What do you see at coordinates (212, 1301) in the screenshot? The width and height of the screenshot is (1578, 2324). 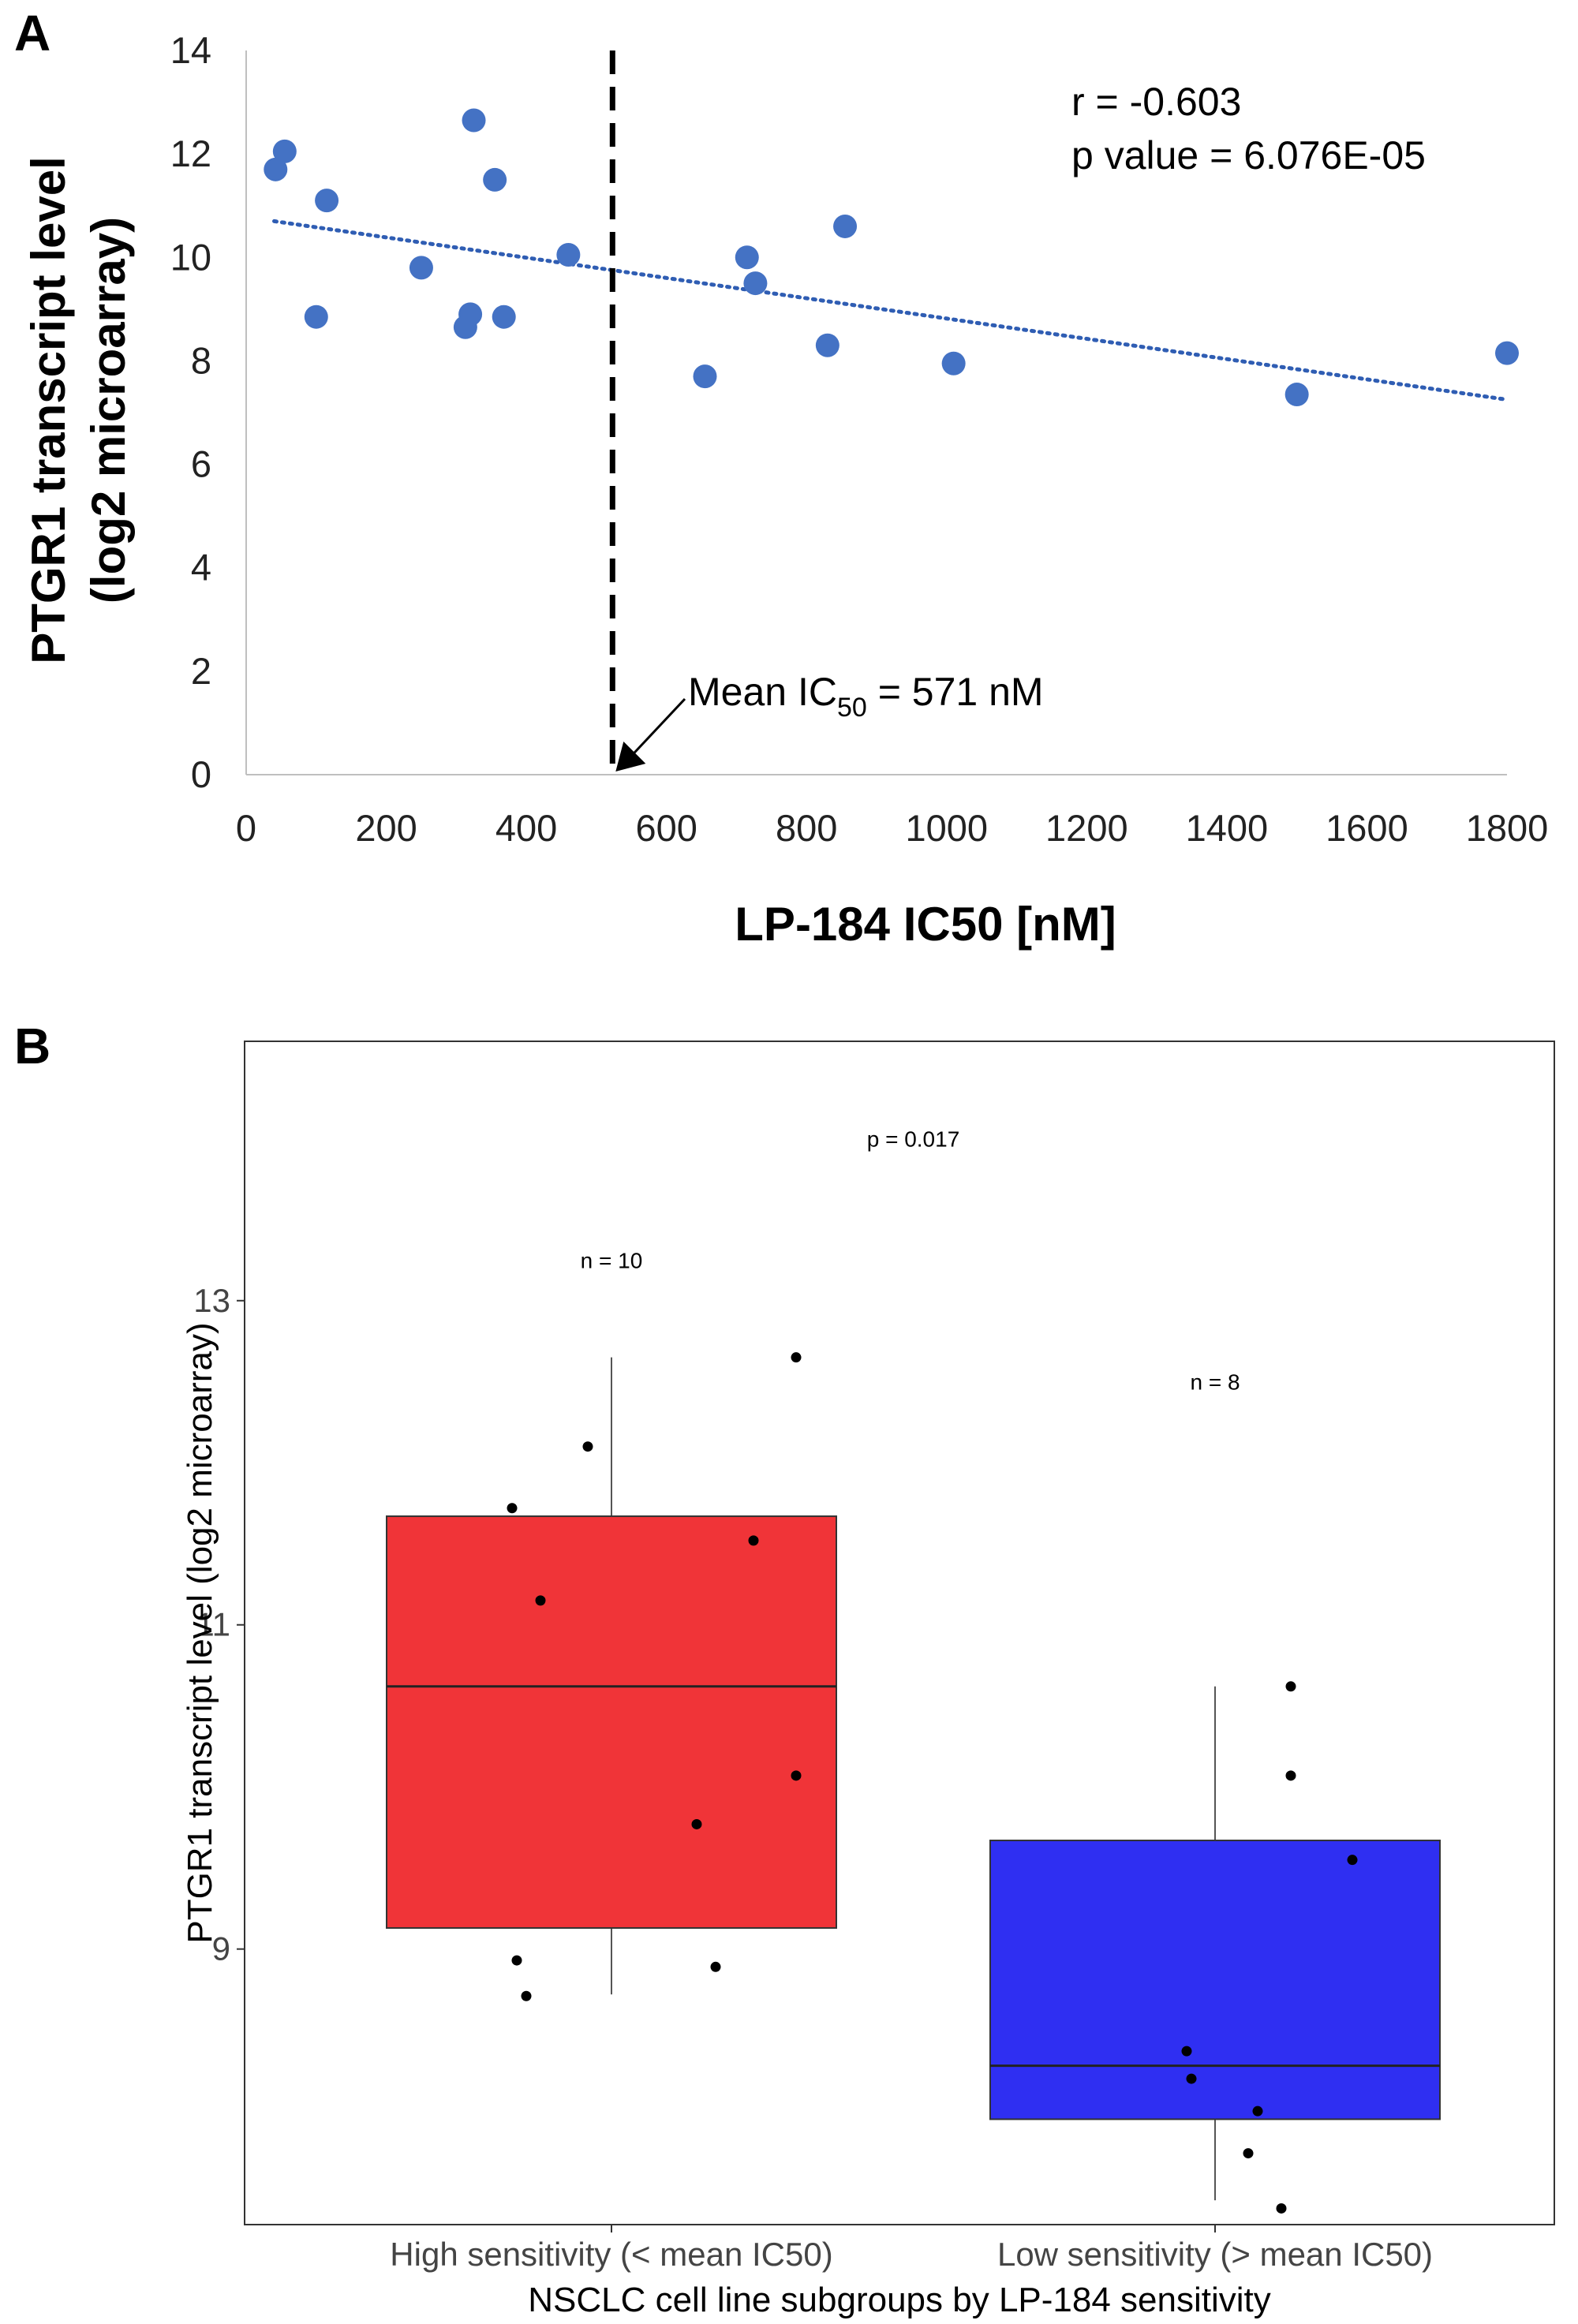 I see `y-tick-label: 13` at bounding box center [212, 1301].